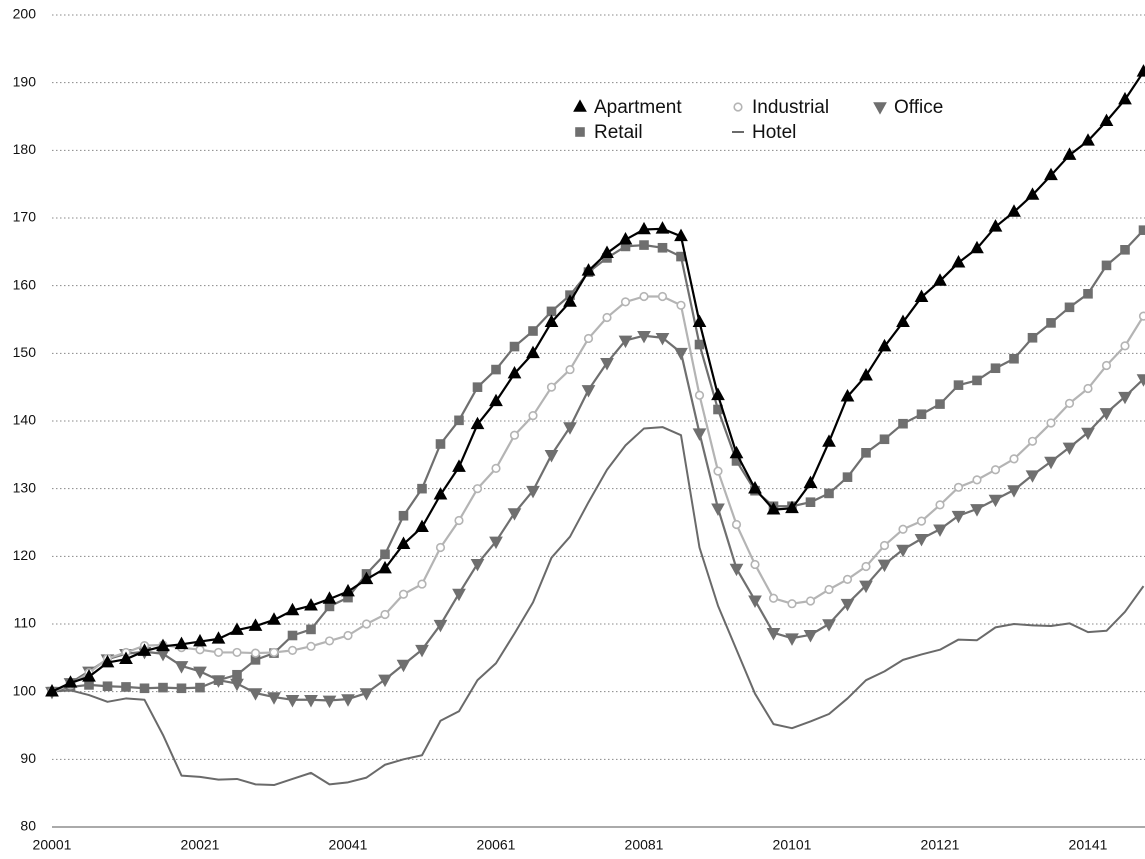 This screenshot has height=859, width=1145. I want to click on y-tick-label: 180, so click(25, 149).